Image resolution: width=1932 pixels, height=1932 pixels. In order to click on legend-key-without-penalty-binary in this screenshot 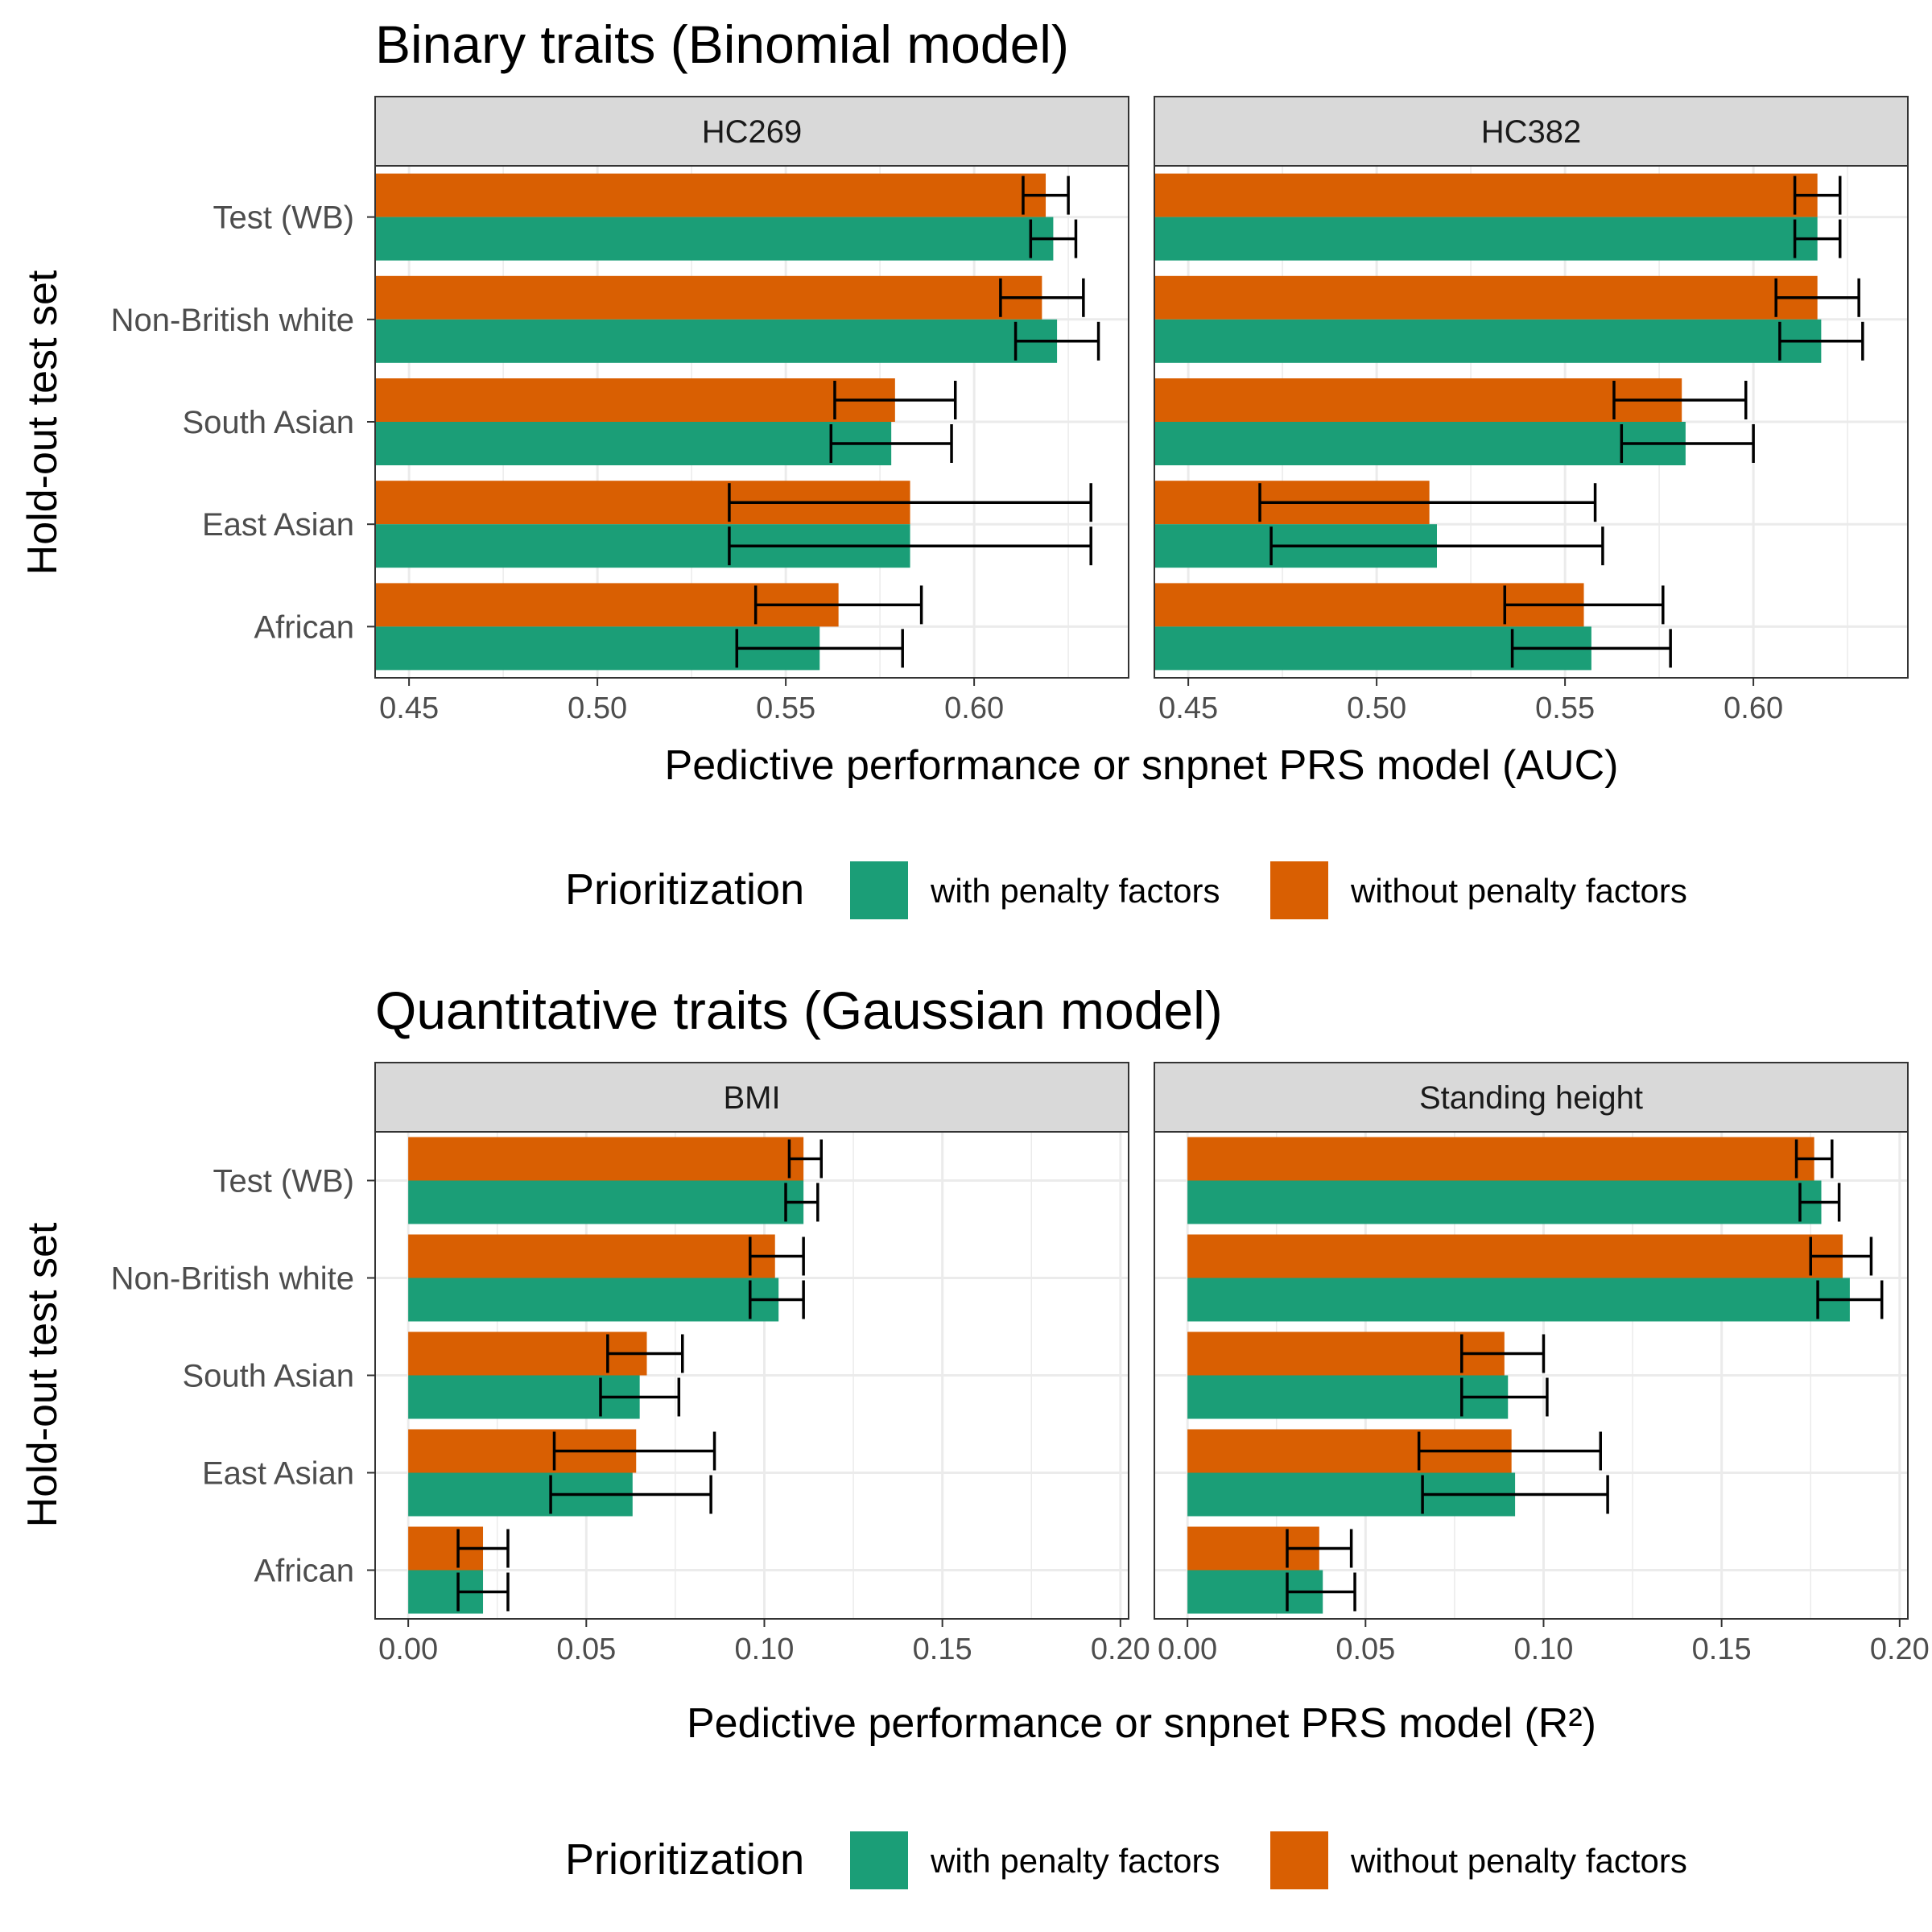, I will do `click(1299, 890)`.